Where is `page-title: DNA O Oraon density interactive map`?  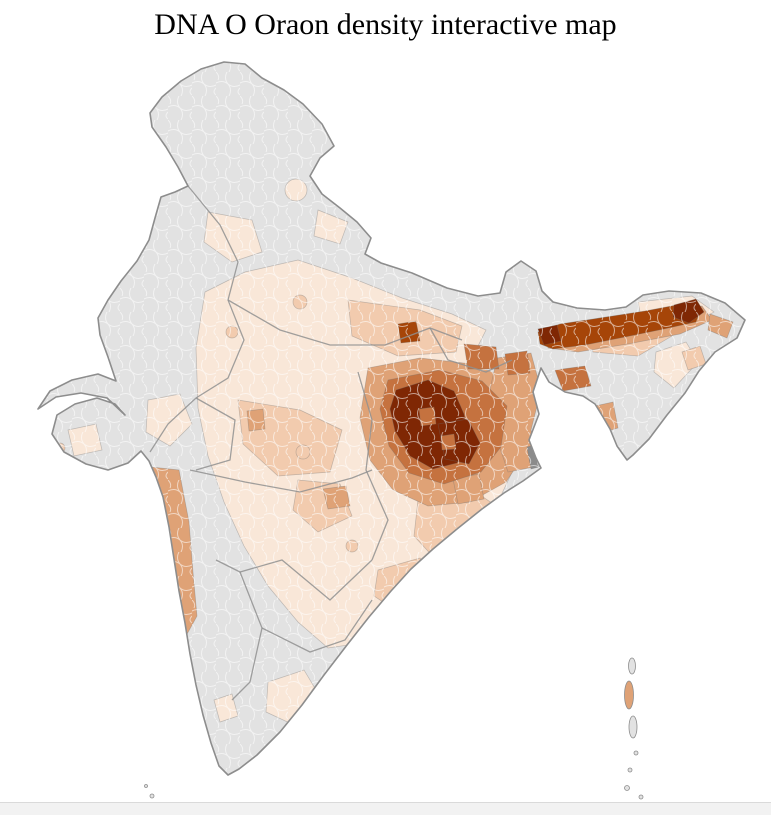
page-title: DNA O Oraon density interactive map is located at coordinates (385, 24).